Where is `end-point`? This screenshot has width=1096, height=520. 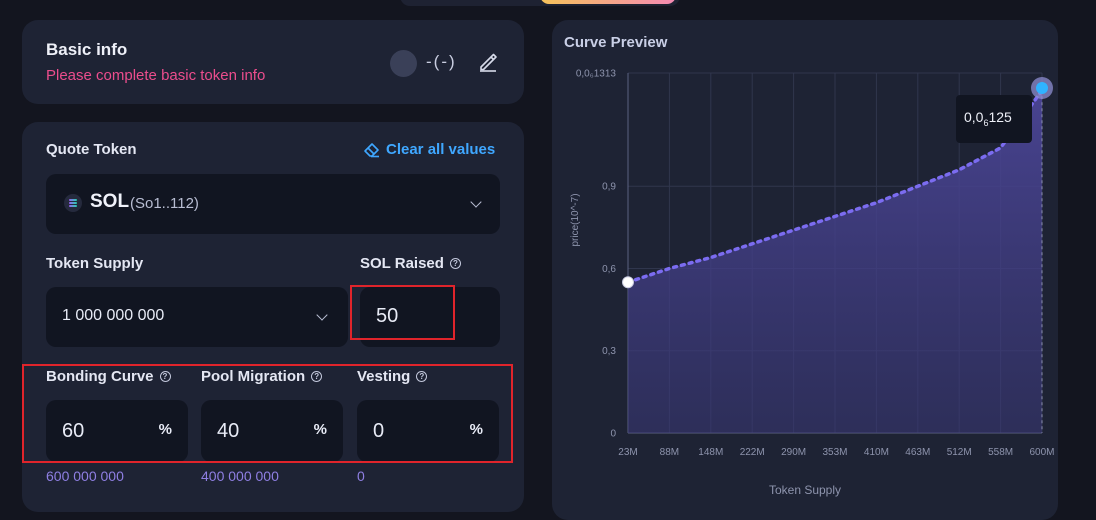 end-point is located at coordinates (1042, 88).